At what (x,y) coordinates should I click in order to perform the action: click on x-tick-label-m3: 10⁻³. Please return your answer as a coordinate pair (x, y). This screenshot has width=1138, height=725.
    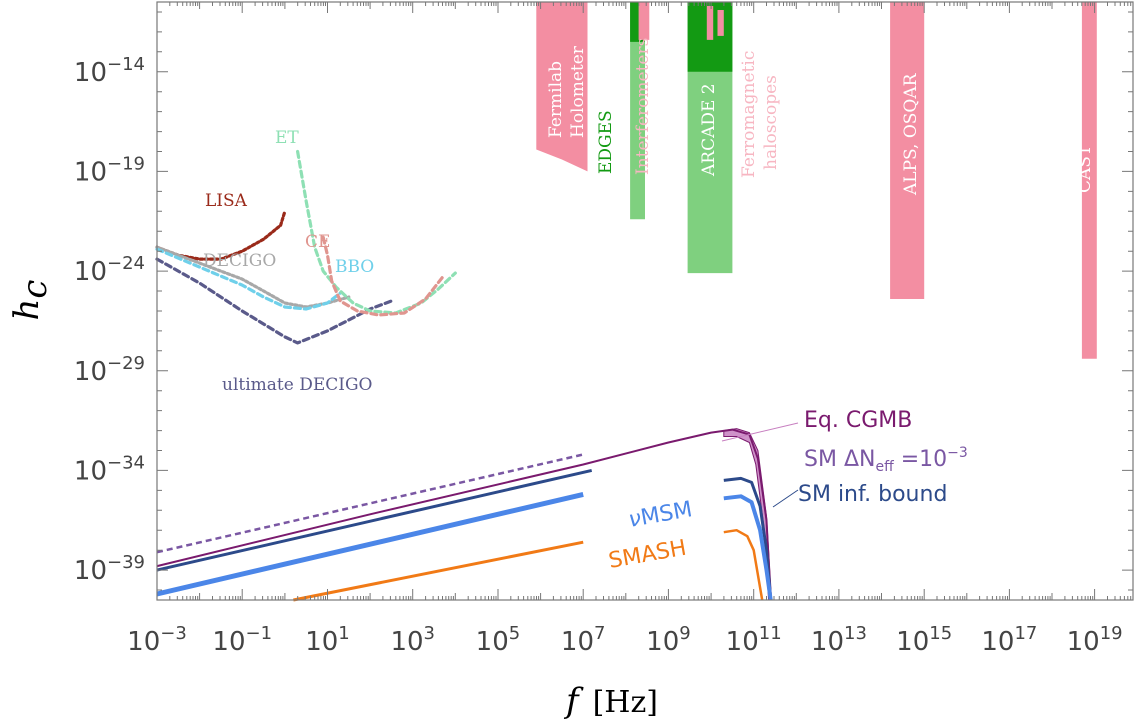
    Looking at the image, I should click on (157, 640).